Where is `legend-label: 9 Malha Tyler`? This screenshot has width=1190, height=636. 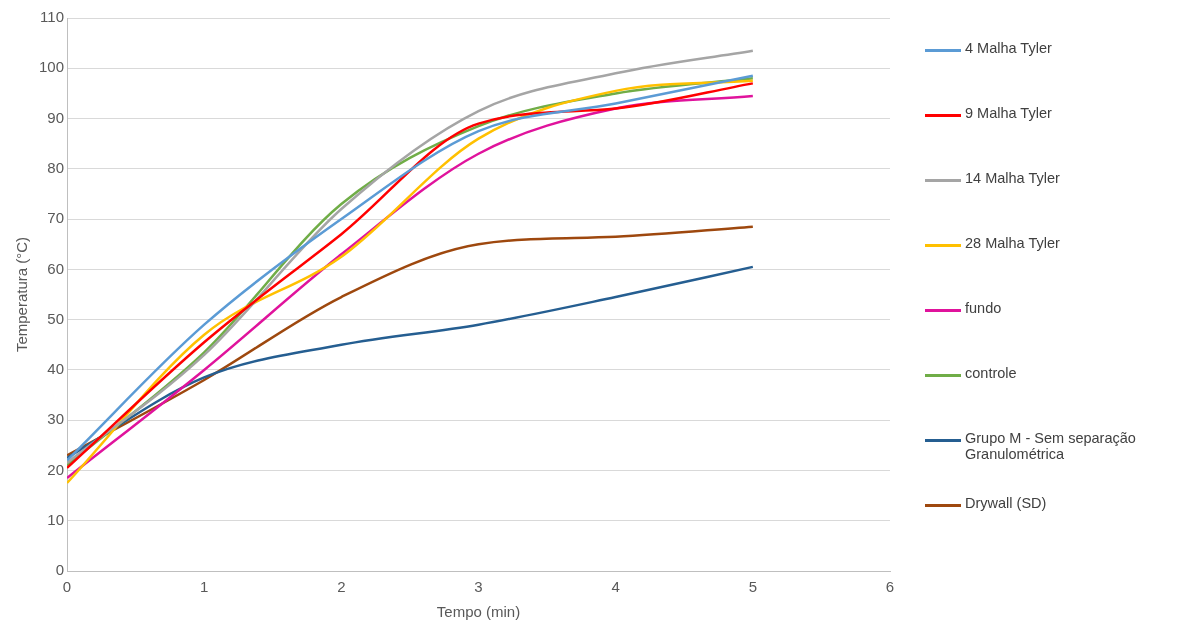
legend-label: 9 Malha Tyler is located at coordinates (1008, 113).